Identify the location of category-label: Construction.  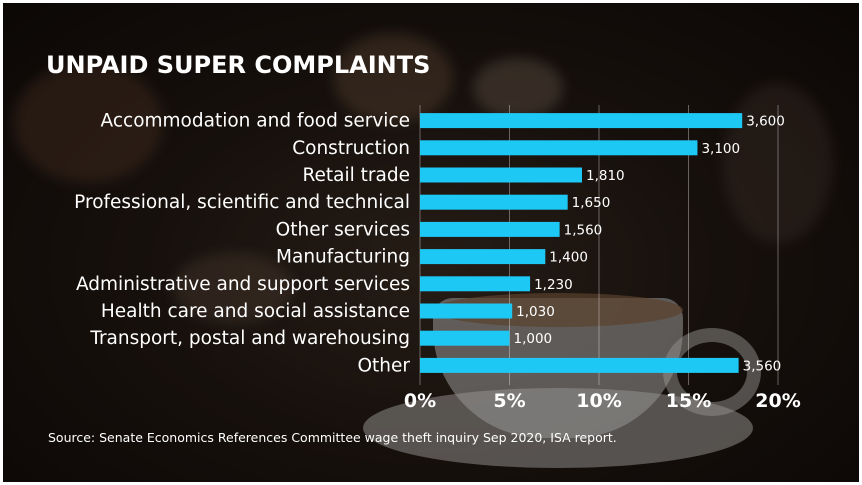
(351, 148).